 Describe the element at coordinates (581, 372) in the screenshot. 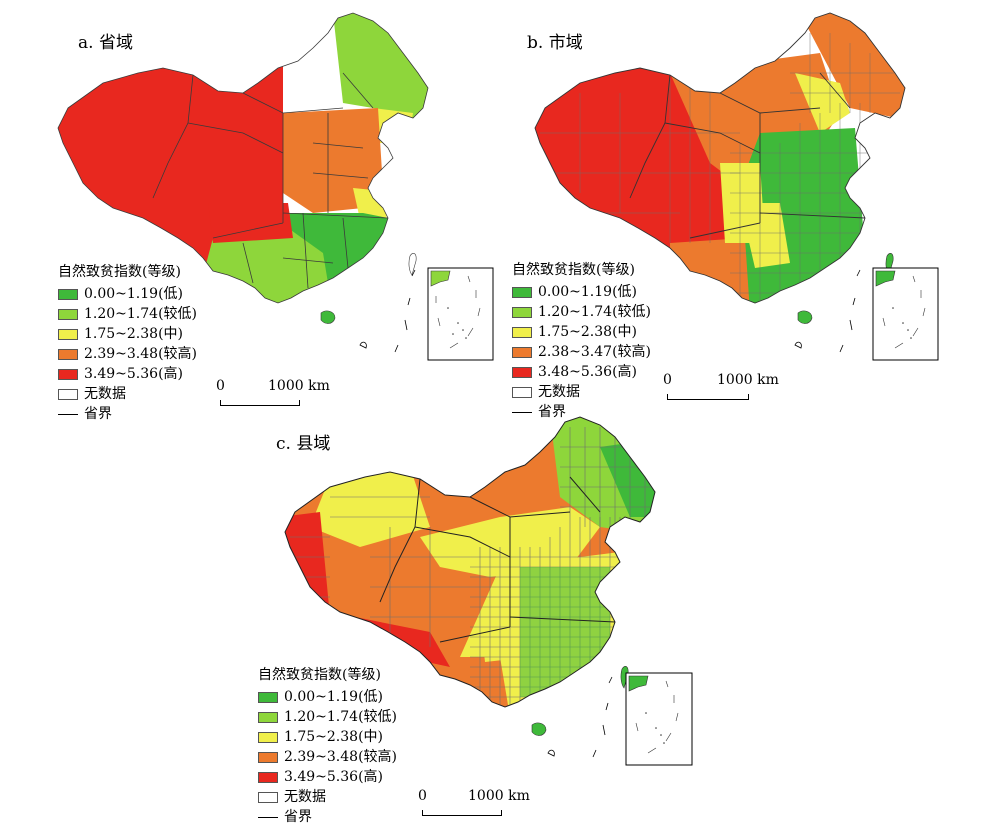

I see `legend-item: 3.48~5.36(高)` at that location.